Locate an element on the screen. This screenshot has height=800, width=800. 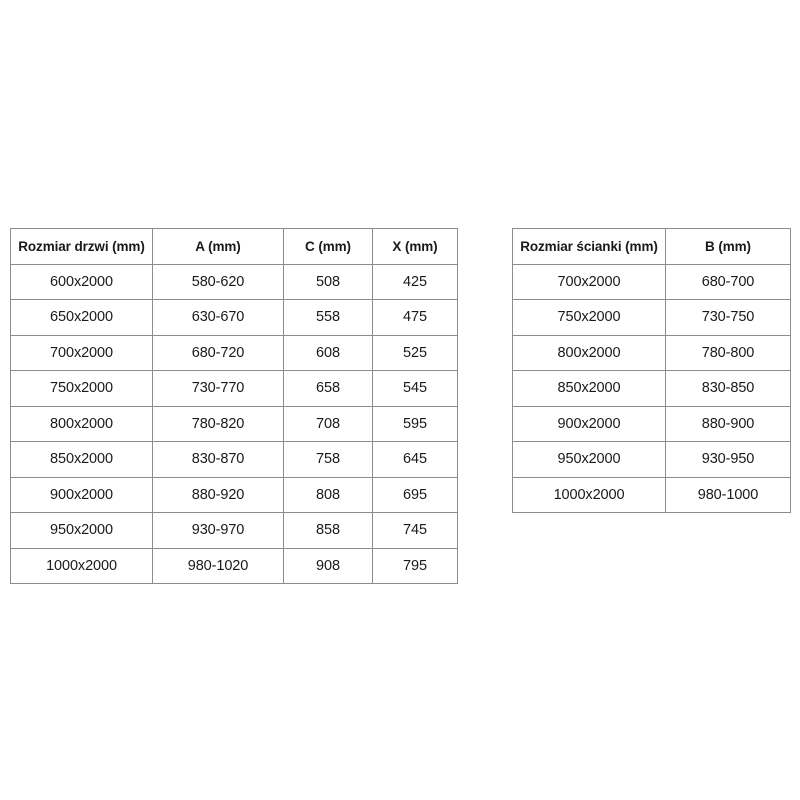
doors-cell-a: 930-970 is located at coordinates (218, 530).